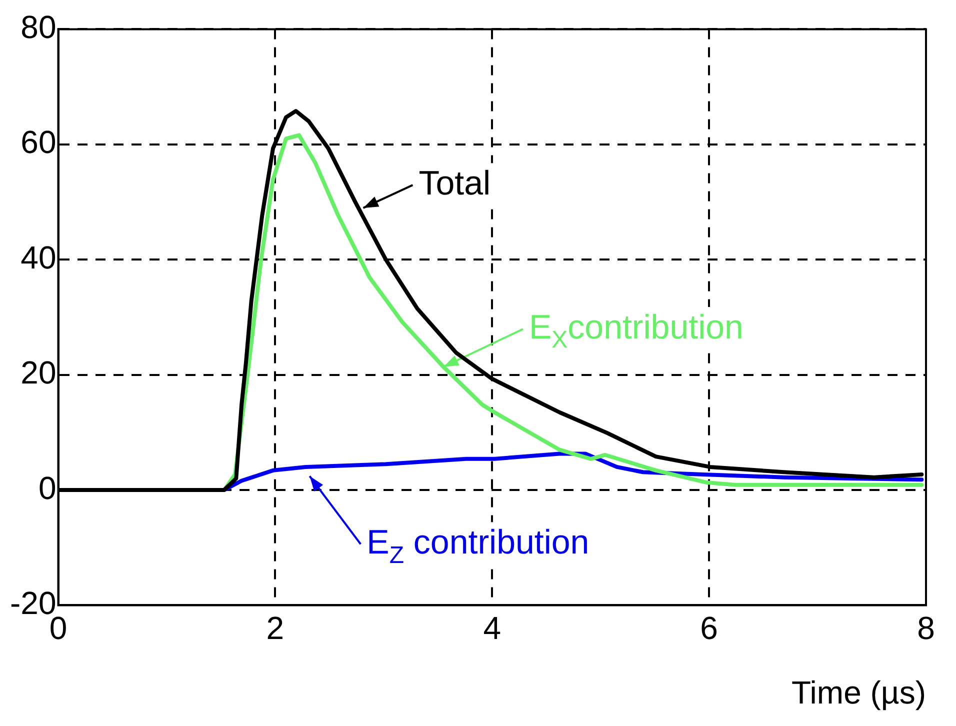  I want to click on x-tick-label: 8, so click(926, 628).